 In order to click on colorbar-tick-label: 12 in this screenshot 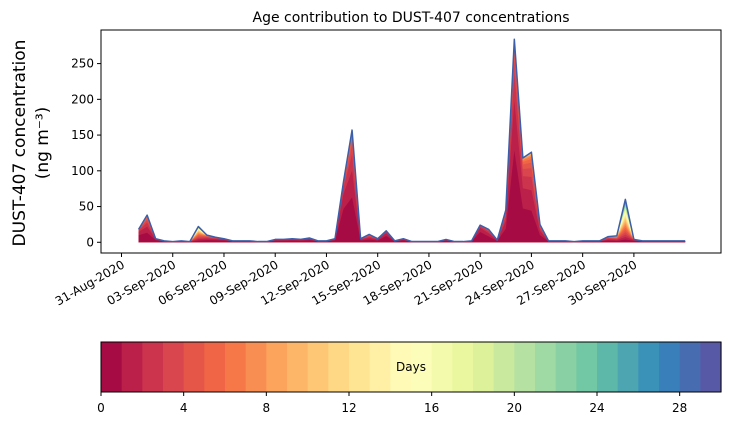, I will do `click(348, 408)`.